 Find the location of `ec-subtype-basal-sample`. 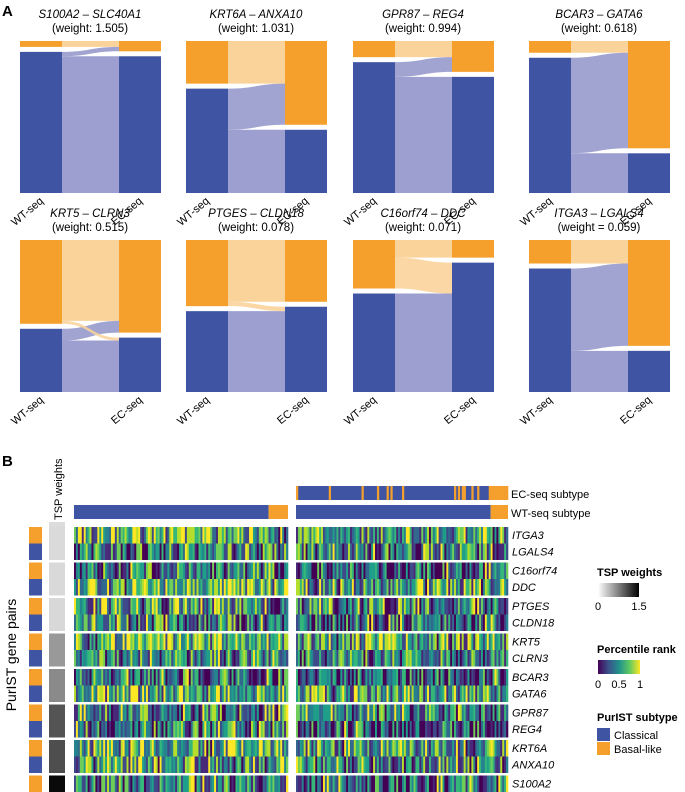

ec-subtype-basal-sample is located at coordinates (507, 493).